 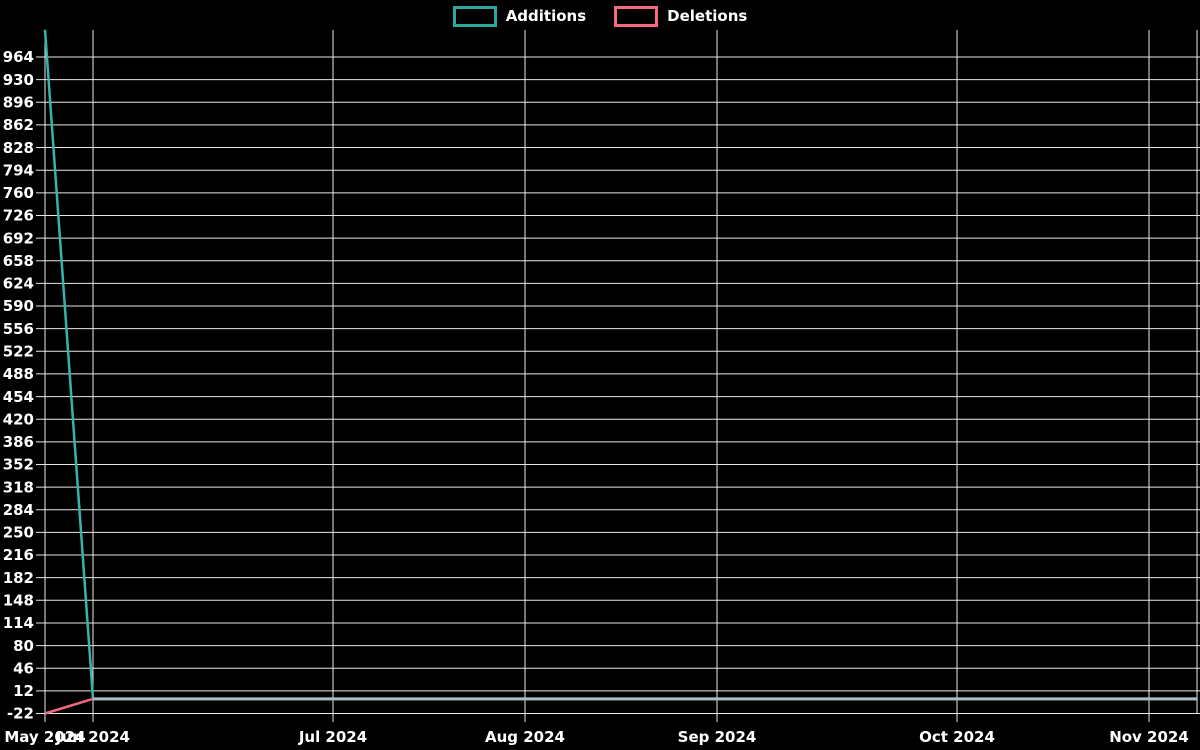 What do you see at coordinates (18, 487) in the screenshot?
I see `y-tick-label: 318` at bounding box center [18, 487].